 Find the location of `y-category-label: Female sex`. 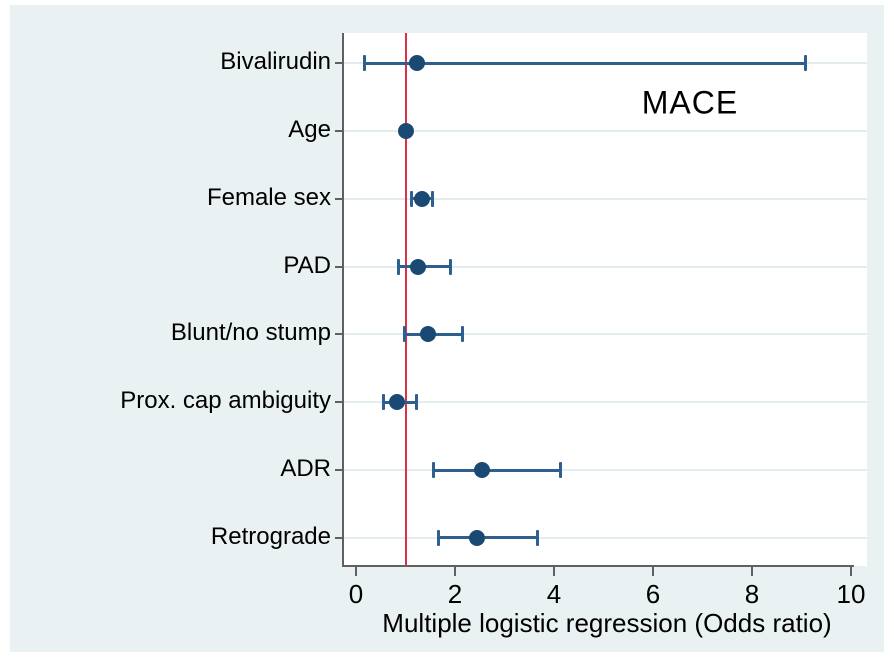

y-category-label: Female sex is located at coordinates (268, 197).